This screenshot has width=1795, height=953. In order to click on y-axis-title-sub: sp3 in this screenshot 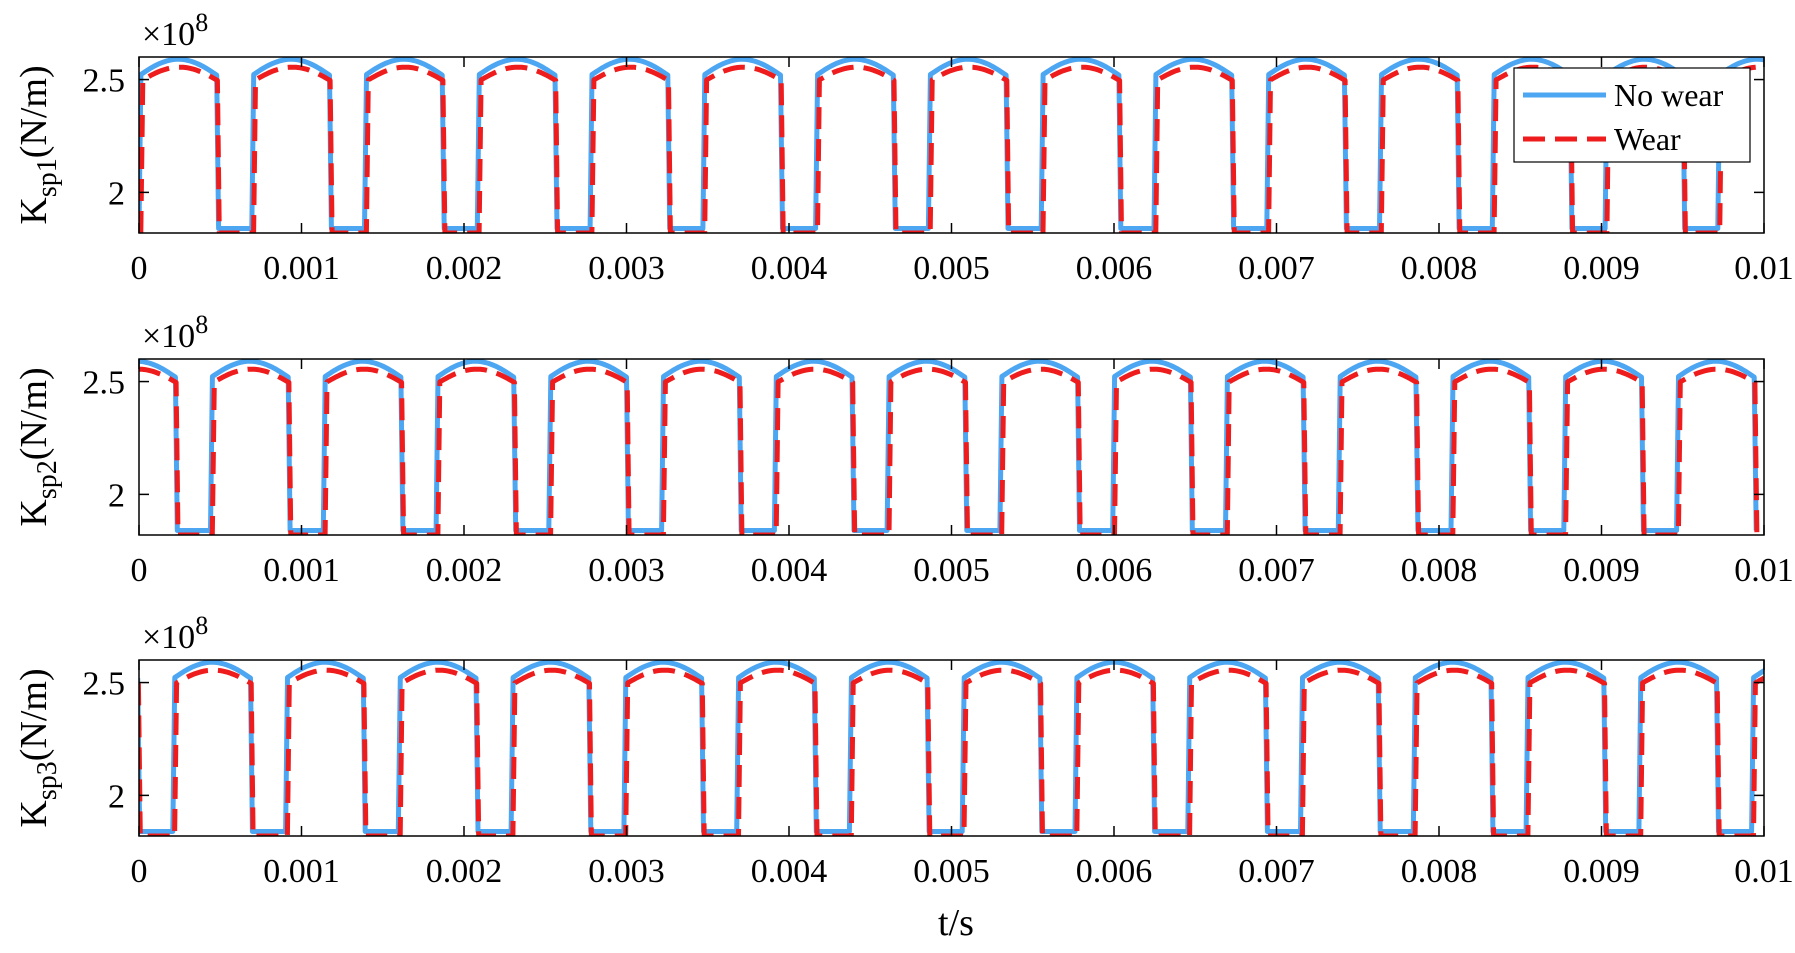, I will do `click(47, 780)`.